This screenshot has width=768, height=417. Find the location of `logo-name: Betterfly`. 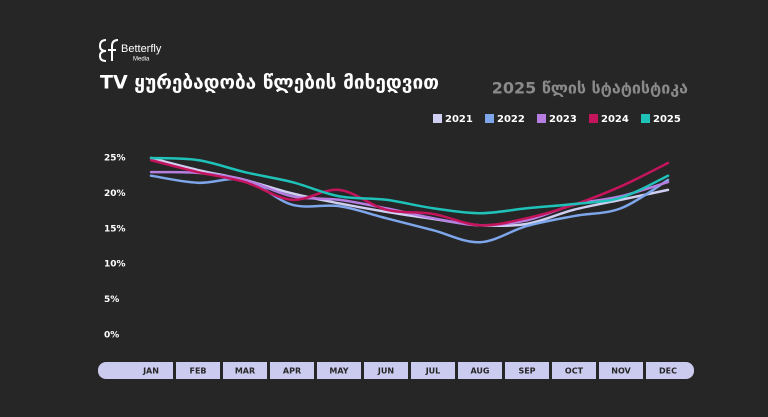

logo-name: Betterfly is located at coordinates (141, 49).